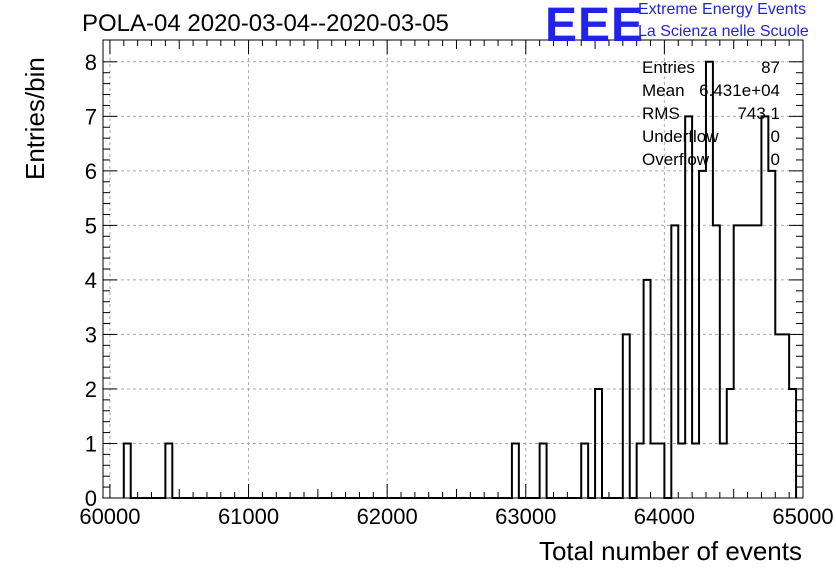 Image resolution: width=836 pixels, height=572 pixels. What do you see at coordinates (711, 69) in the screenshot?
I see `stat-row-entries: Entries 87` at bounding box center [711, 69].